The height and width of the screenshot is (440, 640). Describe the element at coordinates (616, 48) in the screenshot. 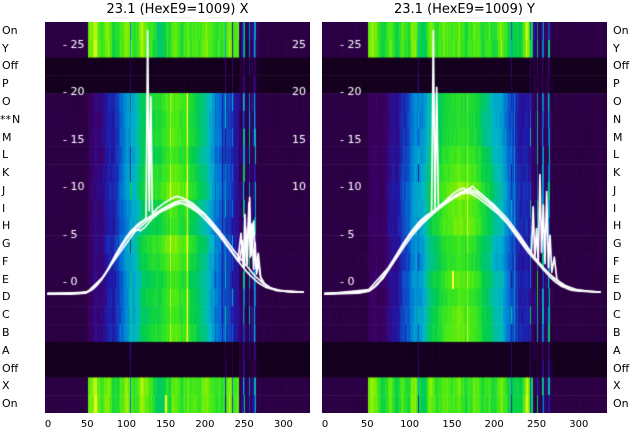

I see `row-label-right: Y` at that location.